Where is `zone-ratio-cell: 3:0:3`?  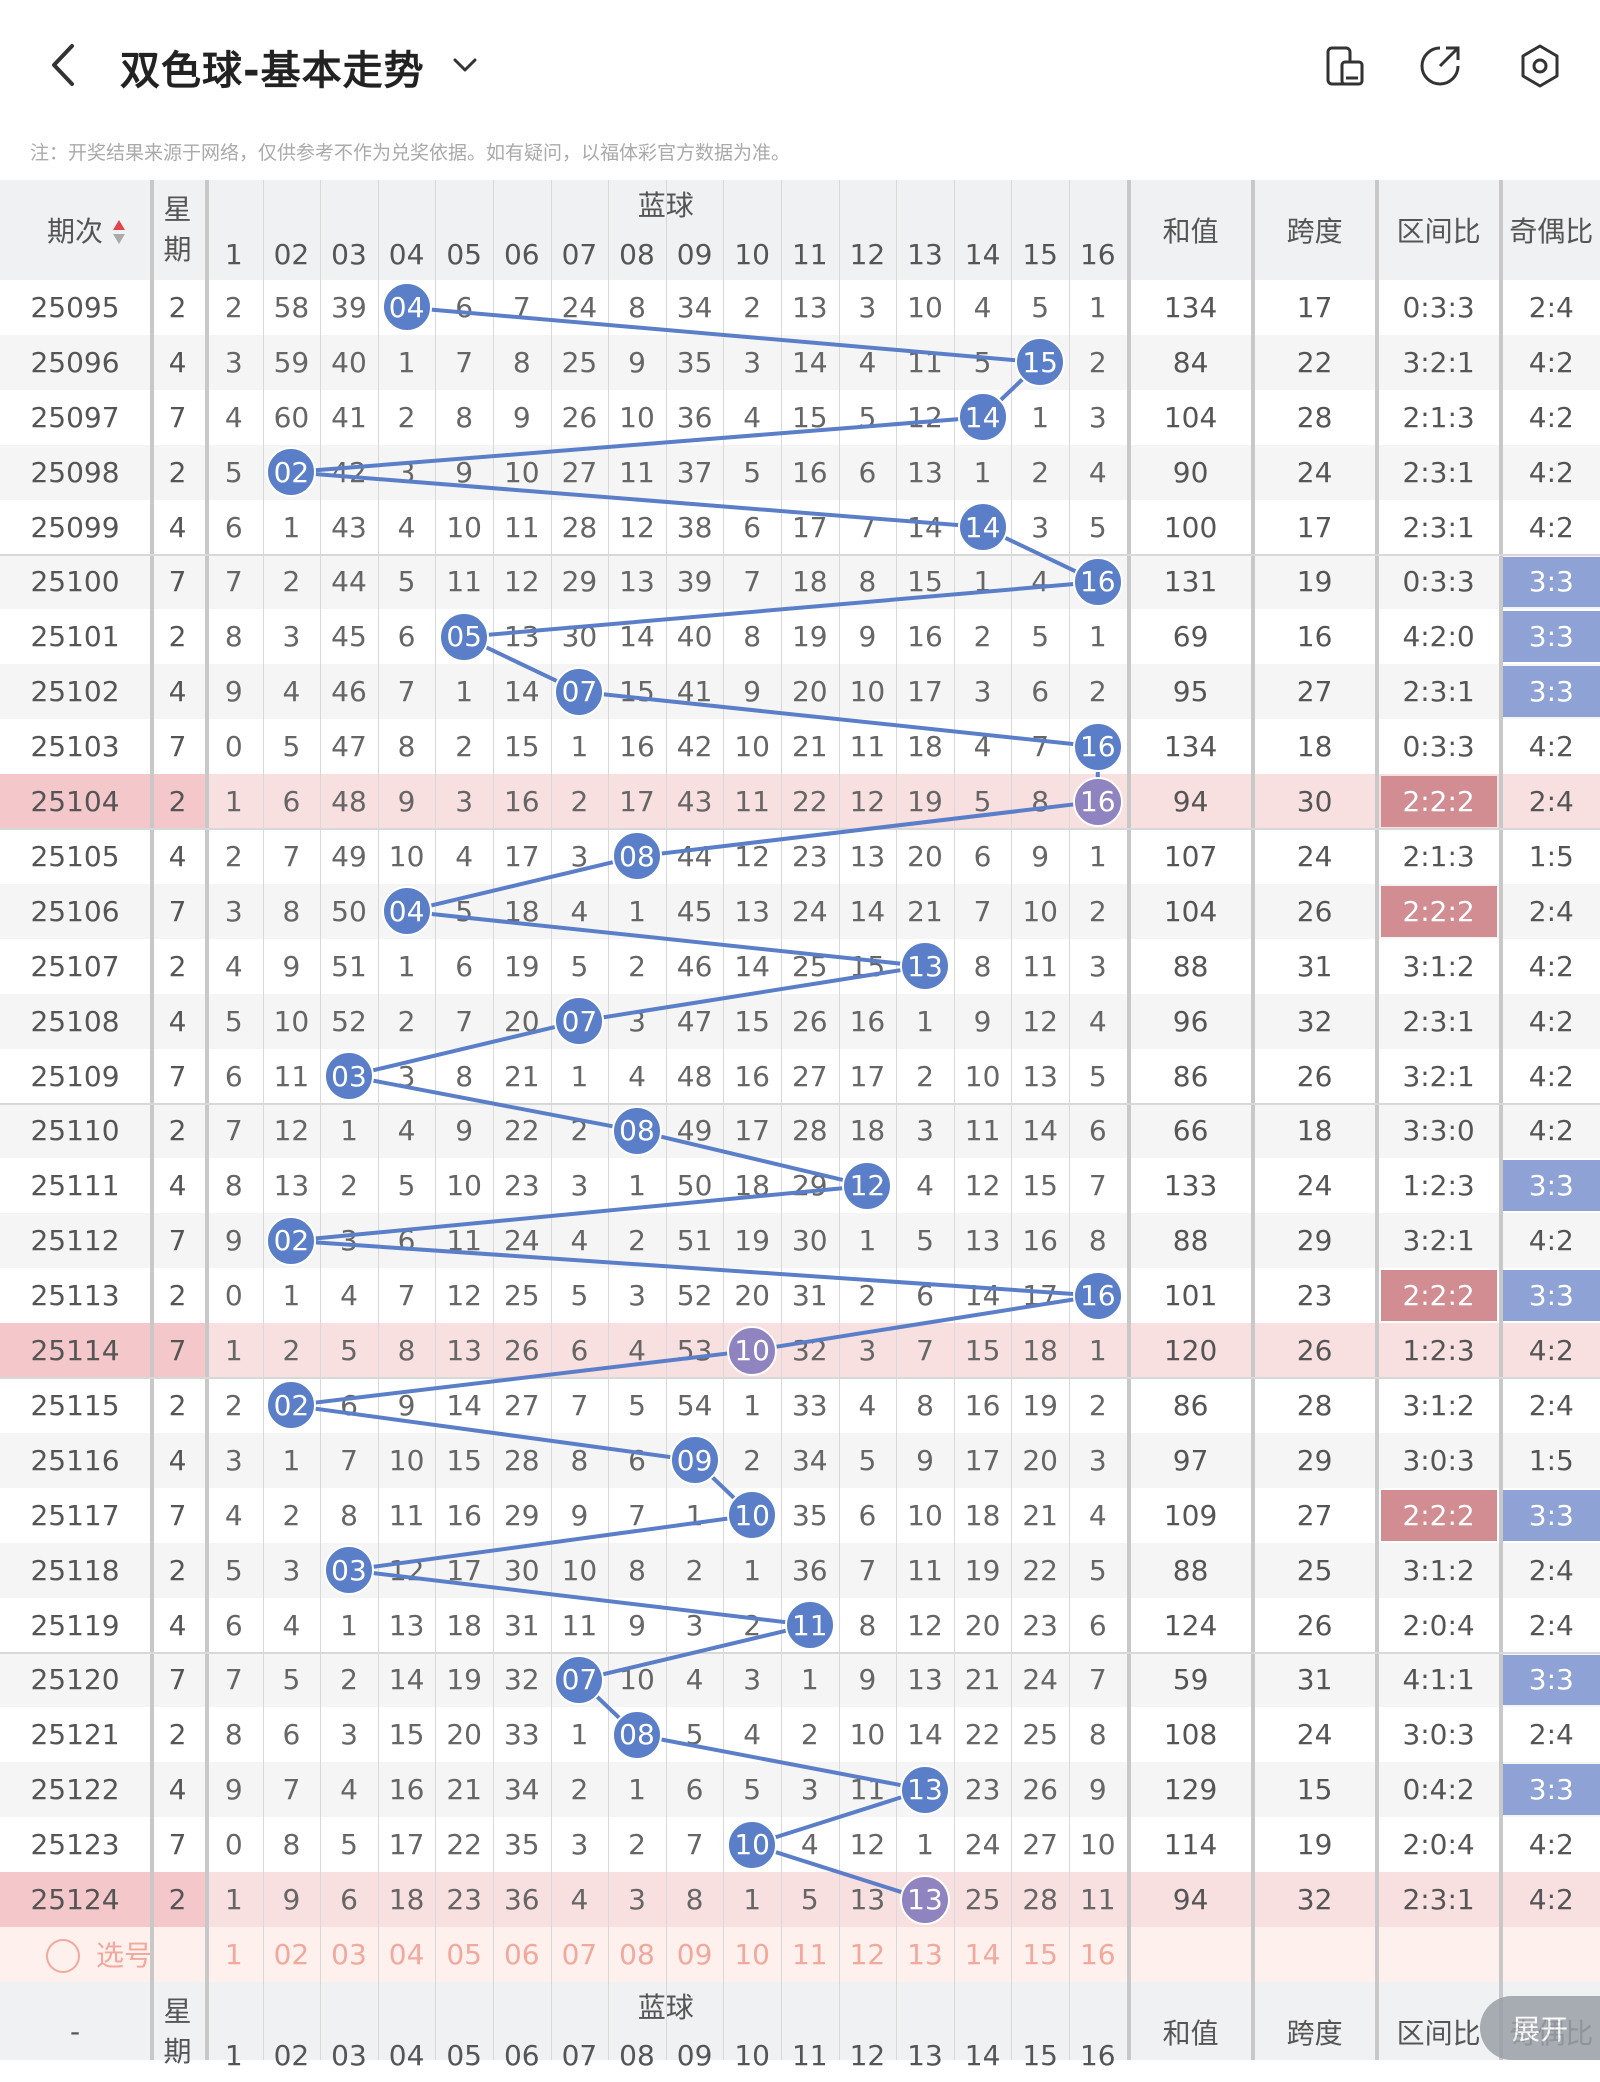 zone-ratio-cell: 3:0:3 is located at coordinates (1438, 1460).